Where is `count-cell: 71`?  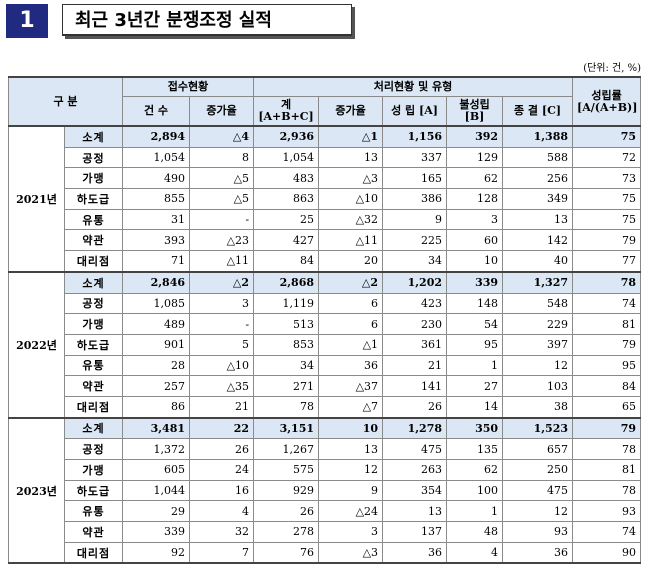 count-cell: 71 is located at coordinates (156, 261).